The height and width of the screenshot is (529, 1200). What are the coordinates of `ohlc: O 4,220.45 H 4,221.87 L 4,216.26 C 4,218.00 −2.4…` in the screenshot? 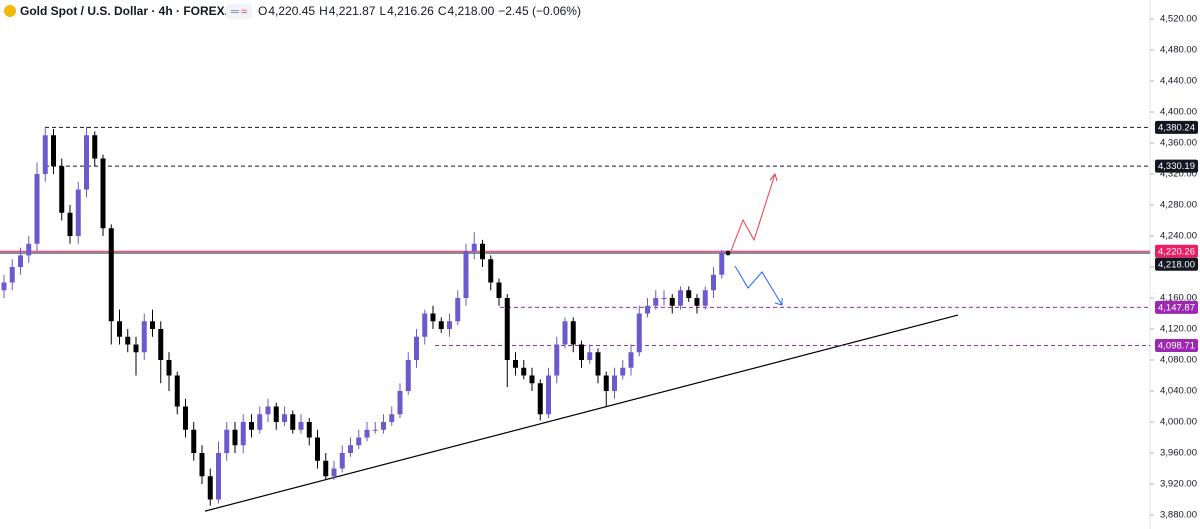 It's located at (419, 11).